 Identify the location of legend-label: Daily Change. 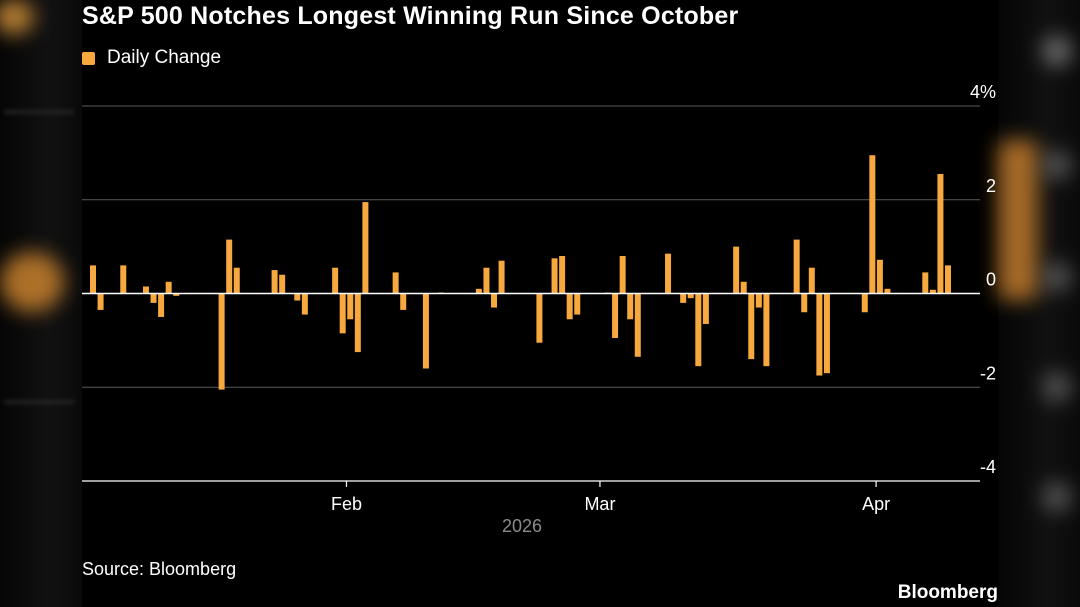
(164, 57).